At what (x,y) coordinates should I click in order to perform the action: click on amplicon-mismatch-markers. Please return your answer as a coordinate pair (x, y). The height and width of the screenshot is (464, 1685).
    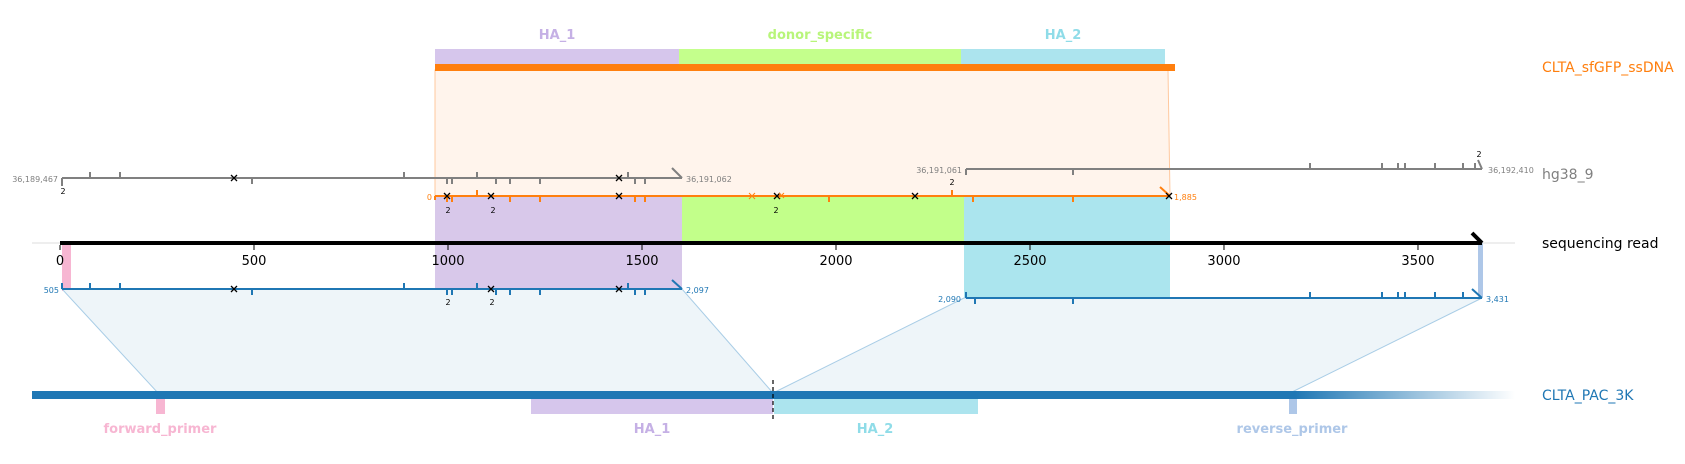
    Looking at the image, I should click on (426, 289).